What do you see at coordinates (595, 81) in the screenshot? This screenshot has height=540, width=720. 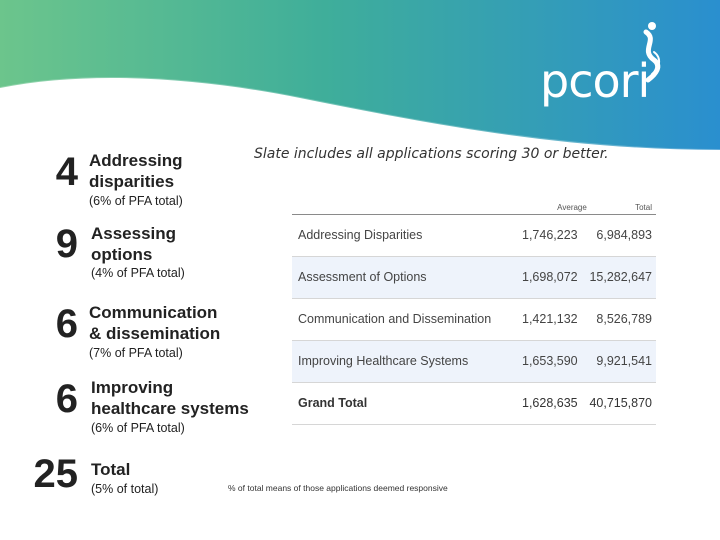 I see `pcori-logo: pcori` at bounding box center [595, 81].